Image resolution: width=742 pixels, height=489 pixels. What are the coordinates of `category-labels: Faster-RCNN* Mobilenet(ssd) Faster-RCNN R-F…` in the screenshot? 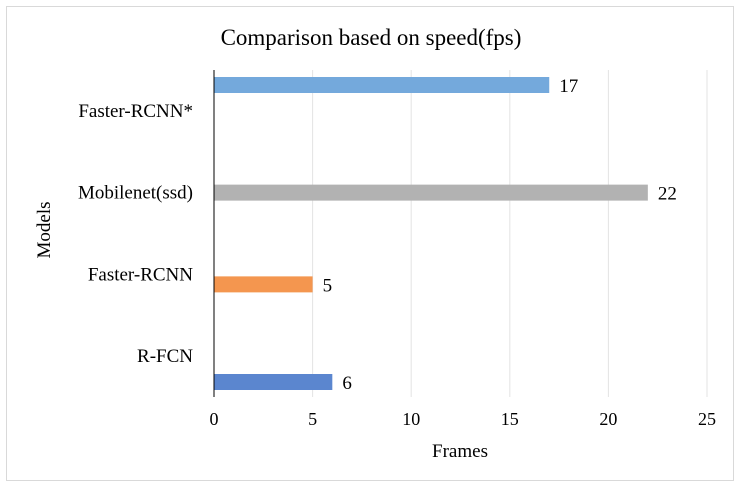 It's located at (135, 234).